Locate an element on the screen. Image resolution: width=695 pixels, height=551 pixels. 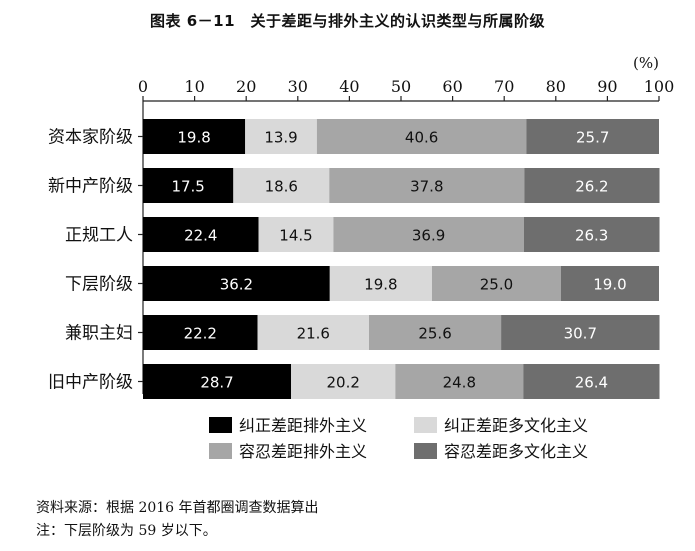
legend-label: 纠正差距多文化主义 is located at coordinates (516, 425).